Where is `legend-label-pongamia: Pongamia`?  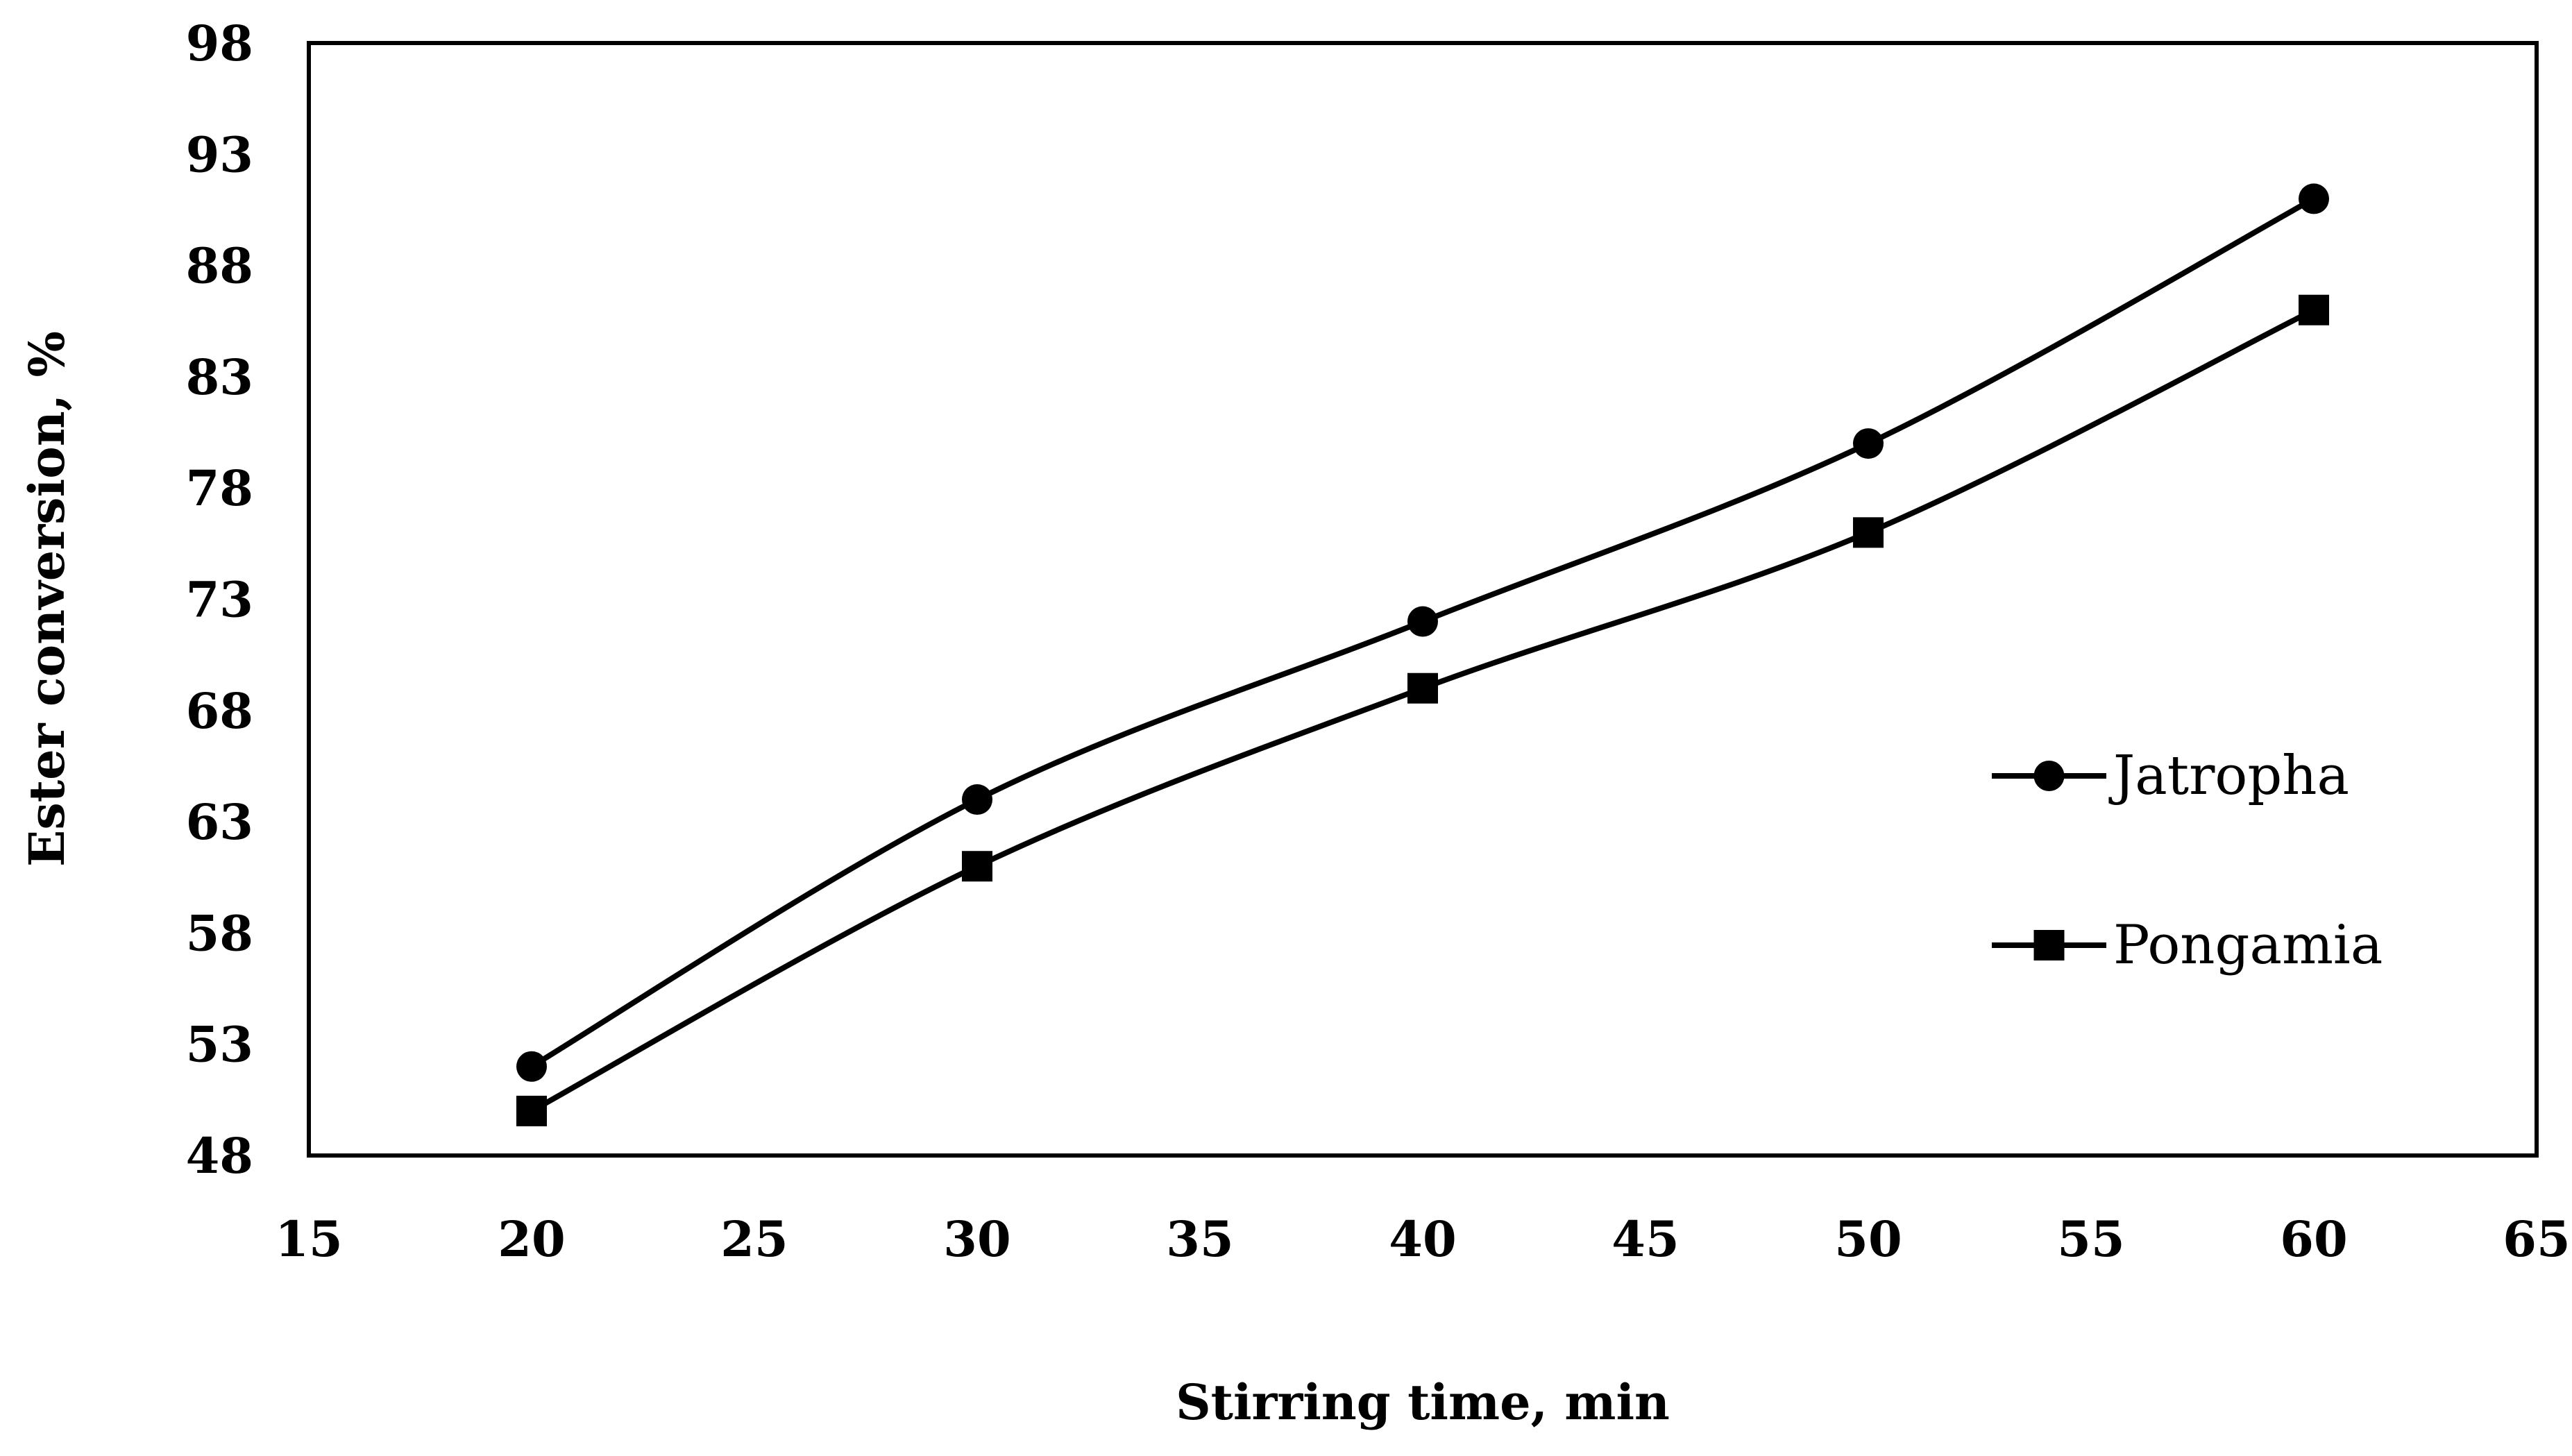 legend-label-pongamia: Pongamia is located at coordinates (2248, 945).